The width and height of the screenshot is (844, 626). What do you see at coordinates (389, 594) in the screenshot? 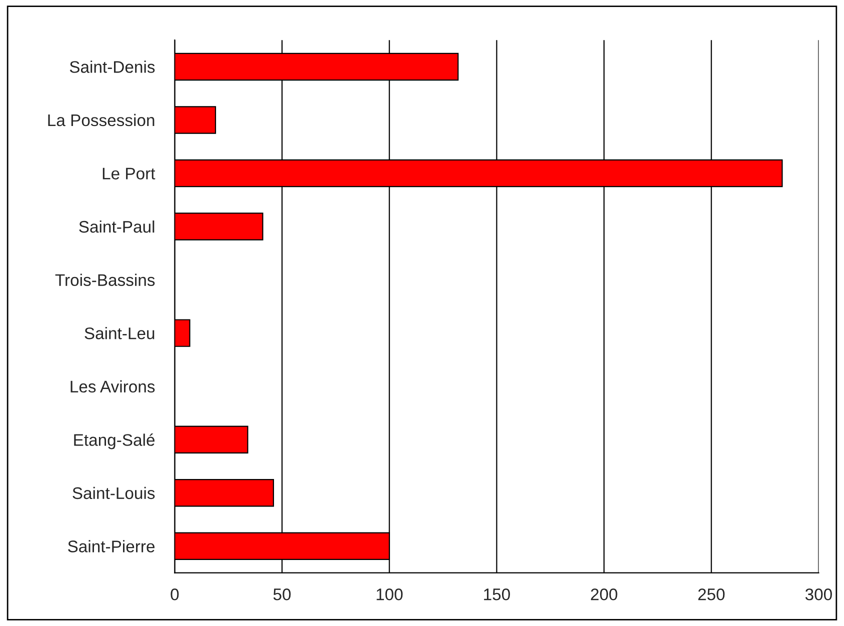
I see `x-tick-label: 100` at bounding box center [389, 594].